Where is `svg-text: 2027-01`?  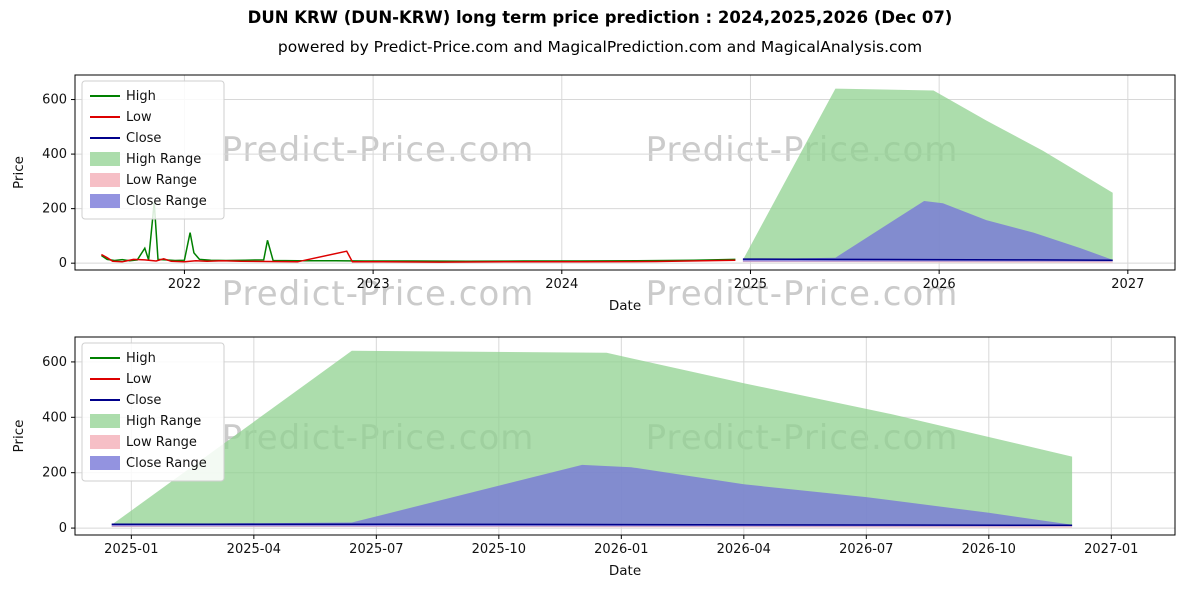 svg-text: 2027-01 is located at coordinates (1111, 549).